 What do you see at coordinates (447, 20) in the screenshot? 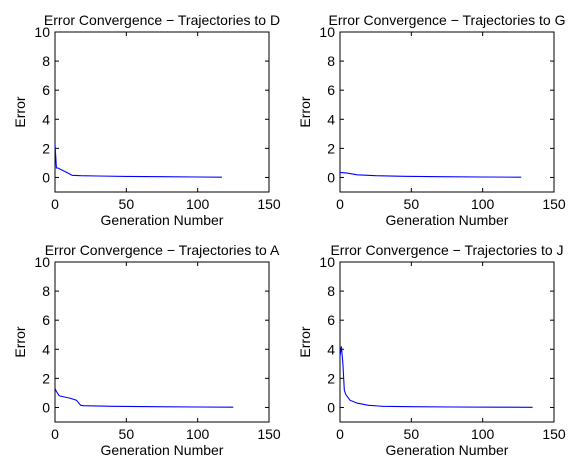
I see `chart-title: Error Convergence − Trajectories to G` at bounding box center [447, 20].